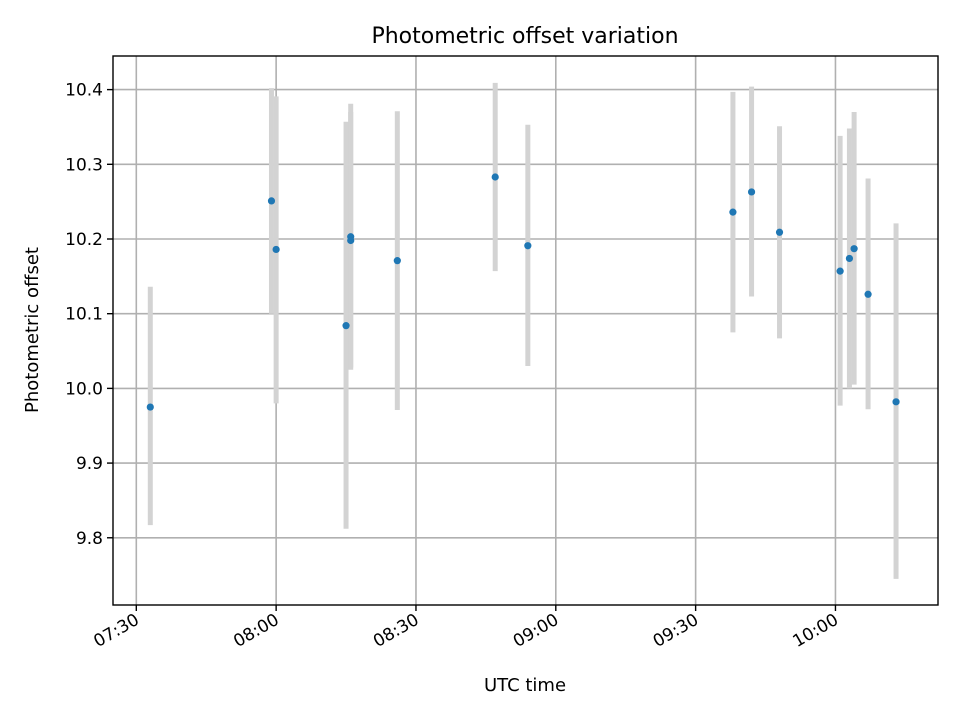  Describe the element at coordinates (84, 240) in the screenshot. I see `y-tick-label: 10.2` at that location.